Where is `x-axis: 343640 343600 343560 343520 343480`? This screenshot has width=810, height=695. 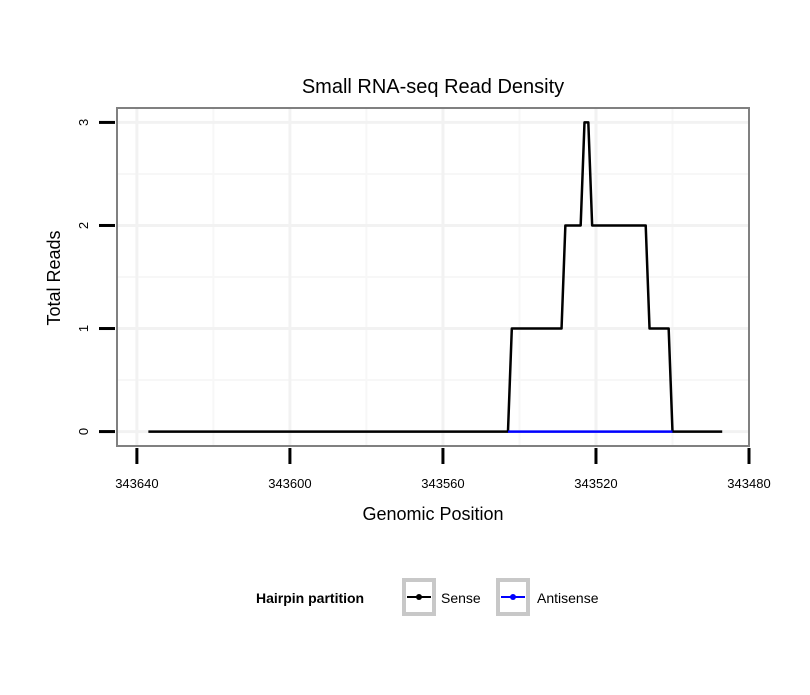 x-axis: 343640 343600 343560 343520 343480 is located at coordinates (443, 469).